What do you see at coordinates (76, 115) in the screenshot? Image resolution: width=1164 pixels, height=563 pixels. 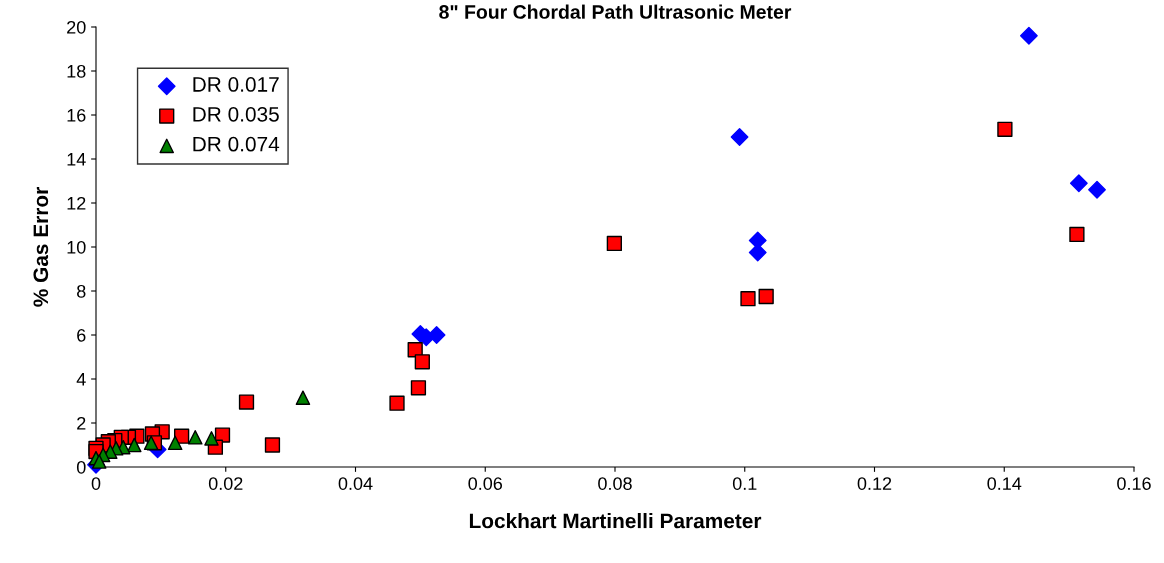 I see `y-tick-label: 16` at bounding box center [76, 115].